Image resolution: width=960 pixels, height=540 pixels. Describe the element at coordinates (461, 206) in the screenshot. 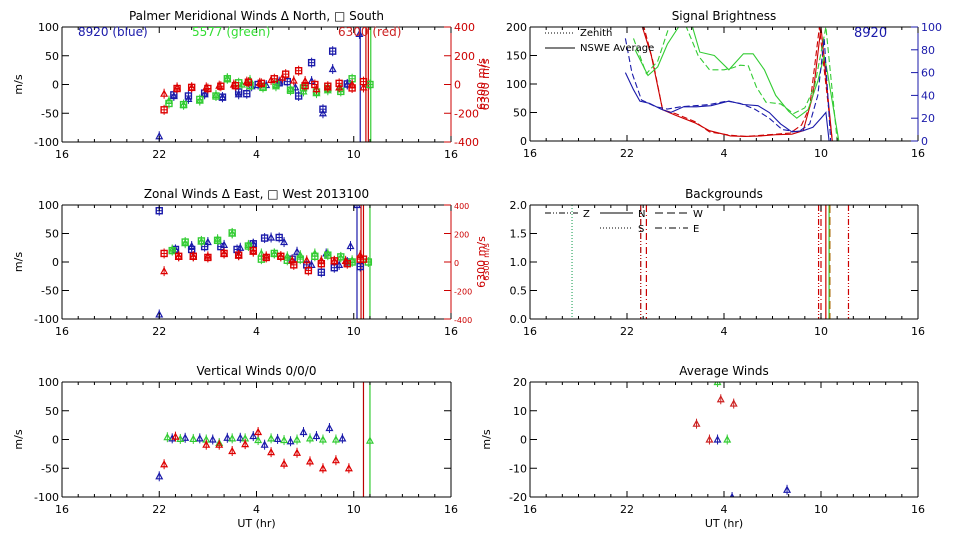

I see `right-y-tick-label: 400` at that location.